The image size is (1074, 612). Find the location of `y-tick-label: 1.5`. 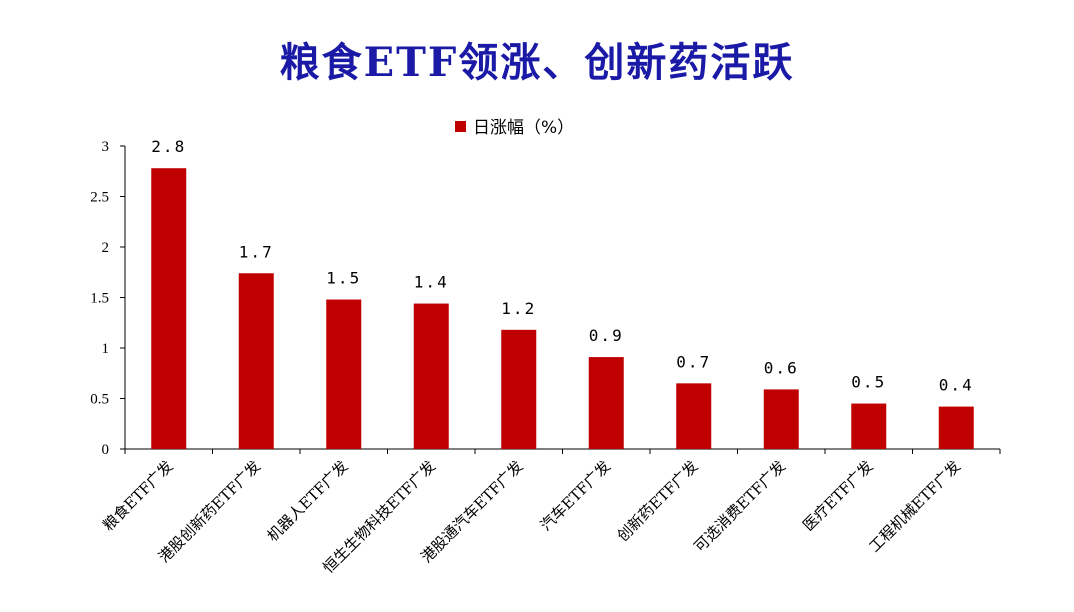

y-tick-label: 1.5 is located at coordinates (99, 299).